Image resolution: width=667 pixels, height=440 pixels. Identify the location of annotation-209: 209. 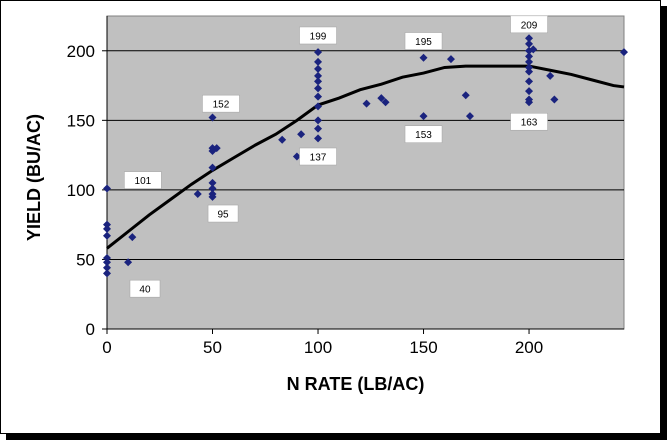
(529, 24).